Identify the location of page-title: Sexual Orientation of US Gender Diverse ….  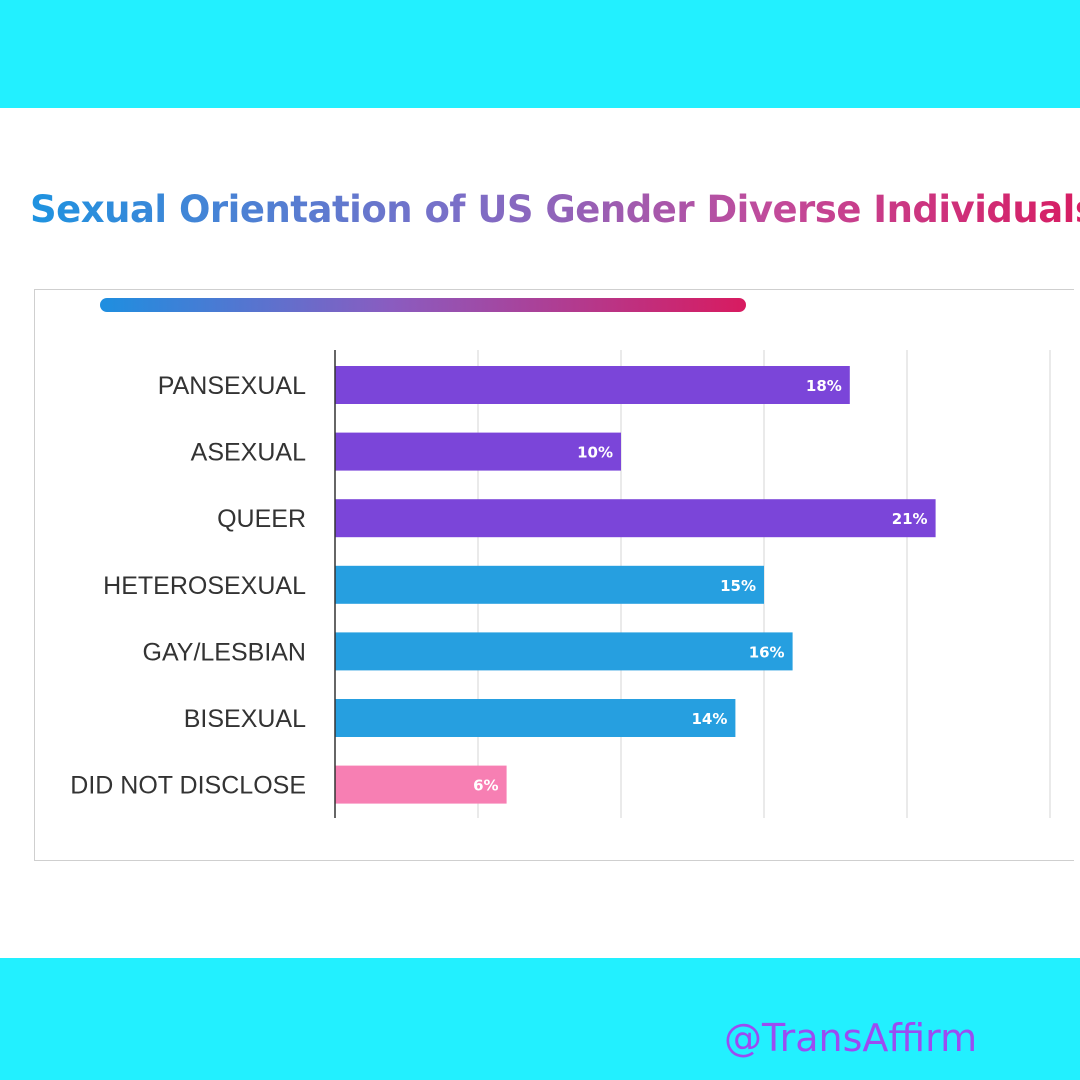
(555, 209).